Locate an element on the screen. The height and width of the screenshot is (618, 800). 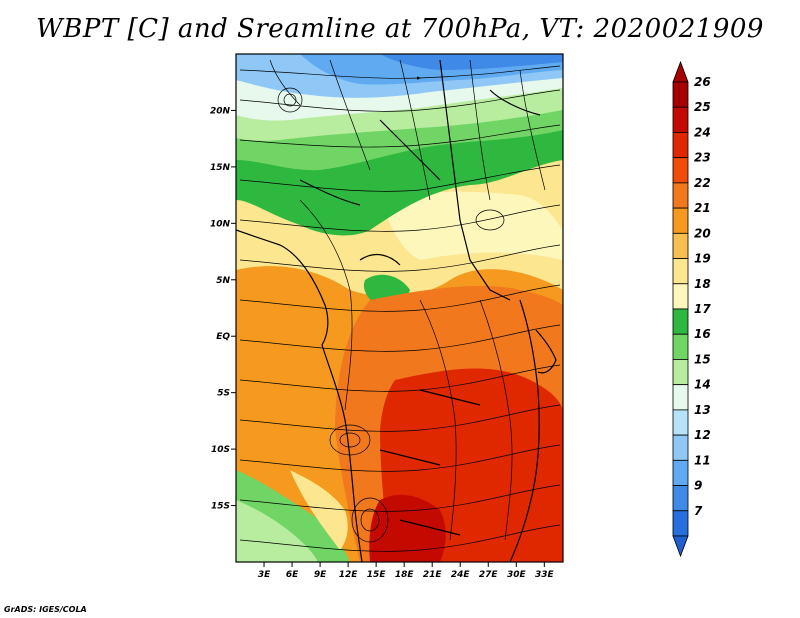
colorbar-label: 18 is located at coordinates (702, 284).